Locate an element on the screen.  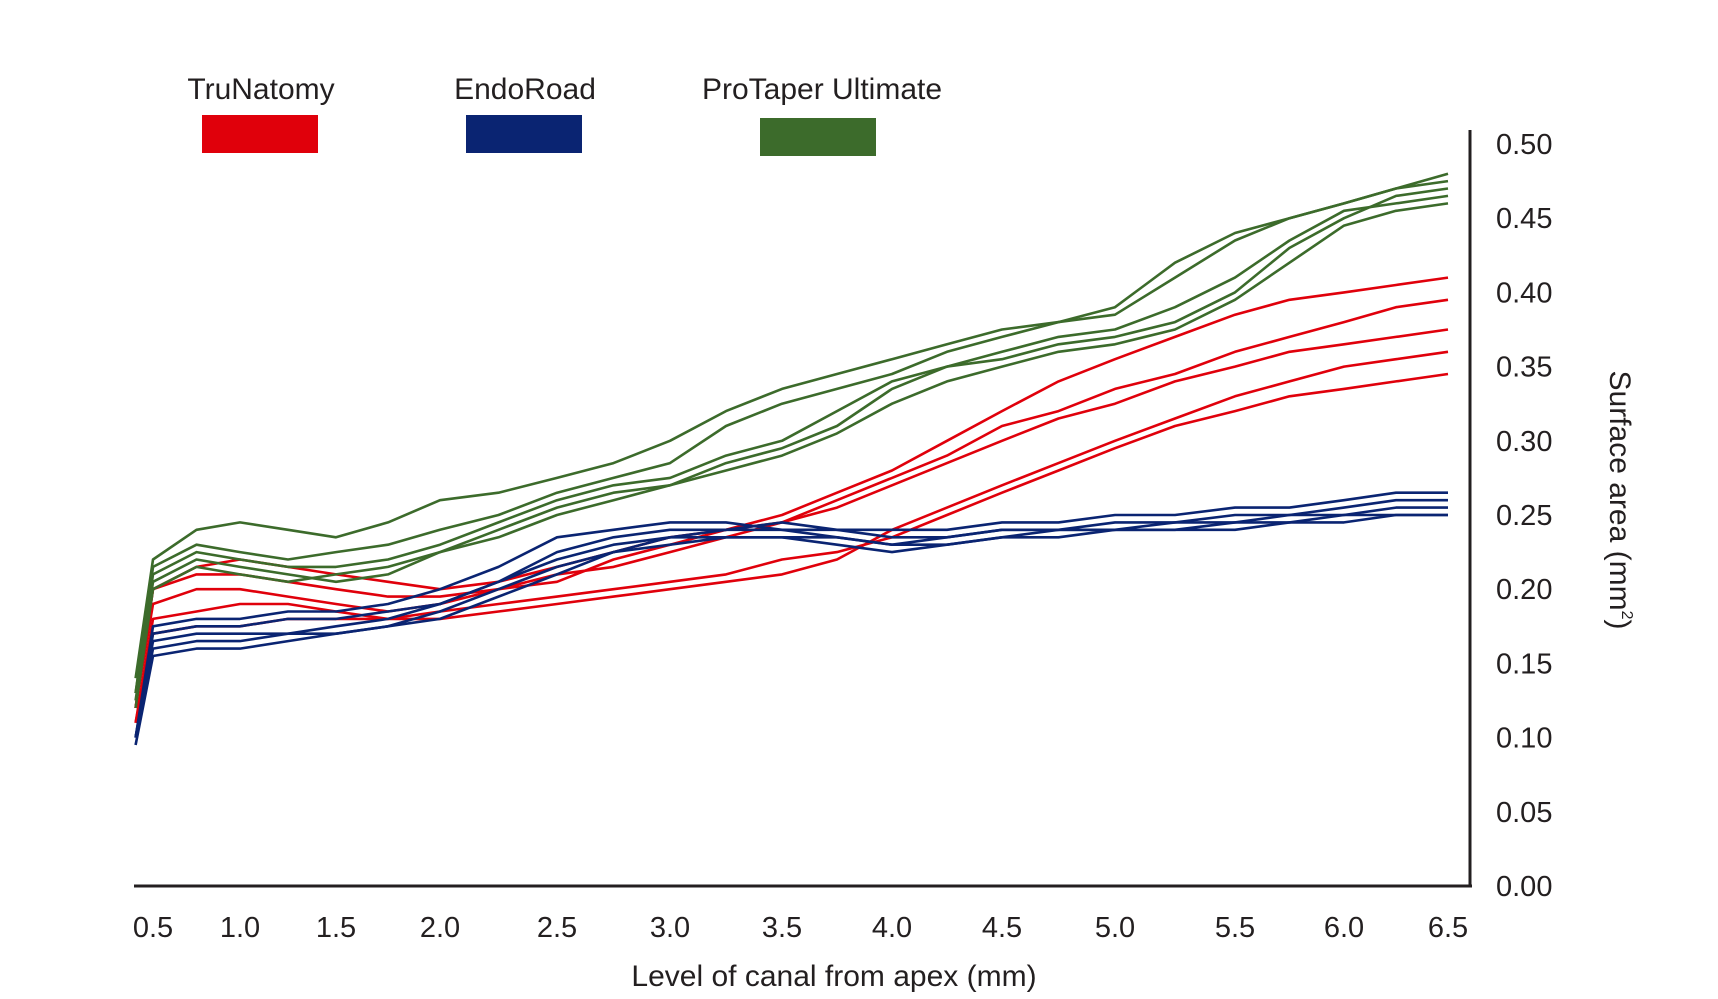
x-tick-label: 3.5 is located at coordinates (782, 928).